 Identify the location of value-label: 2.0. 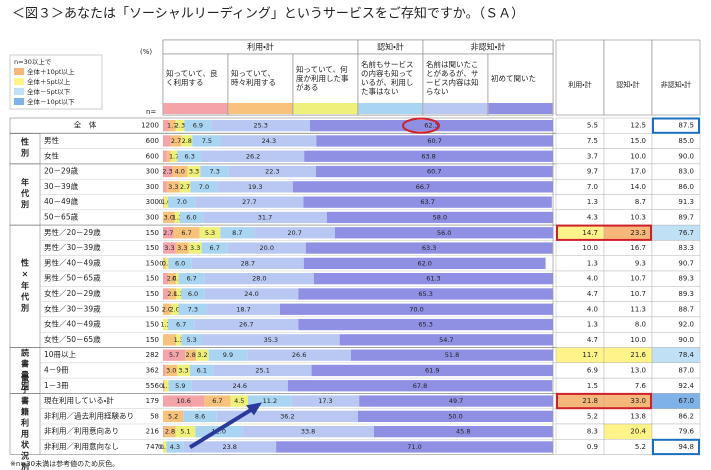
(172, 279).